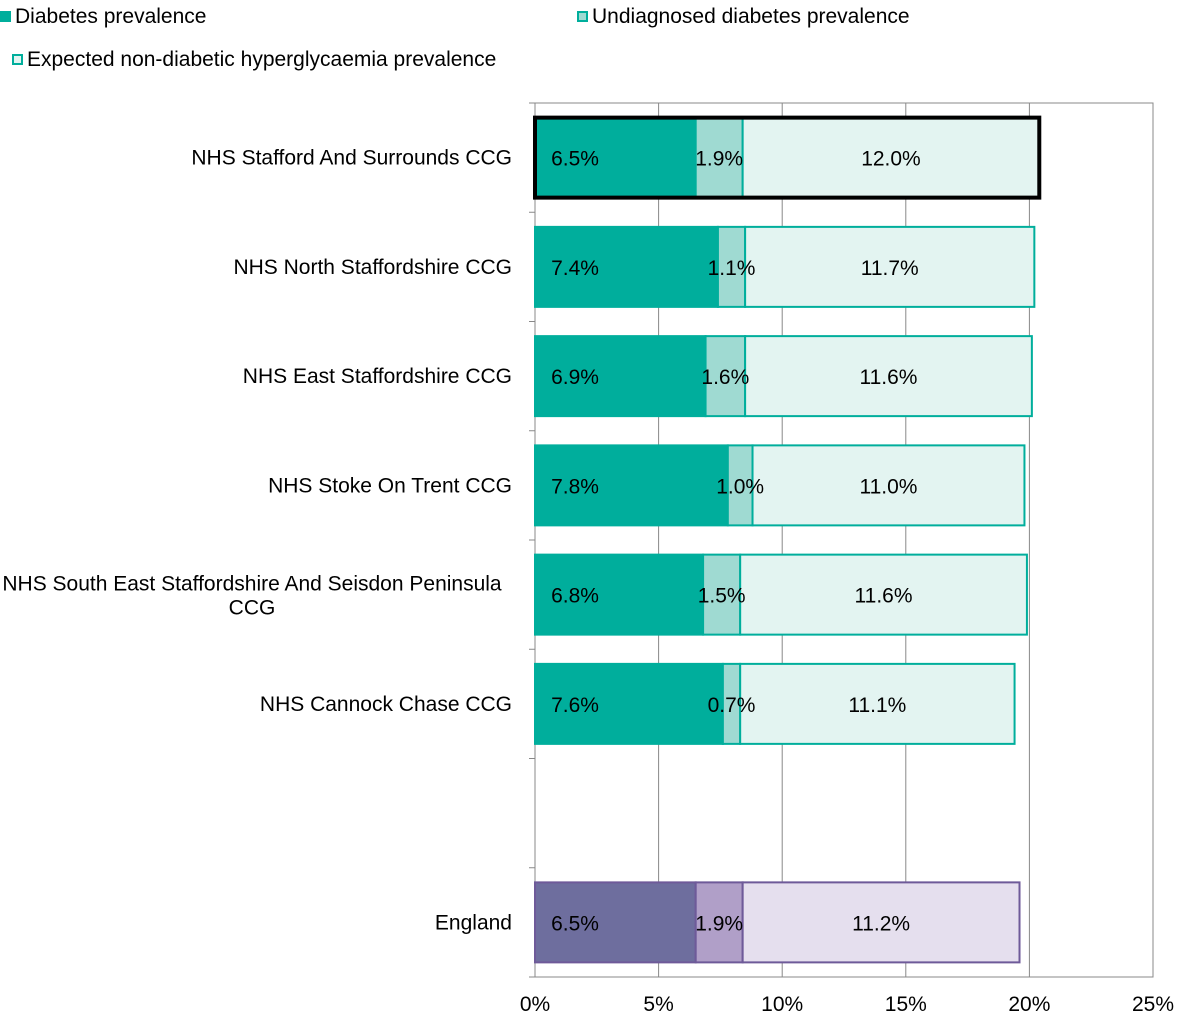  What do you see at coordinates (575, 268) in the screenshot?
I see `data-label-diabetes: 7.4%` at bounding box center [575, 268].